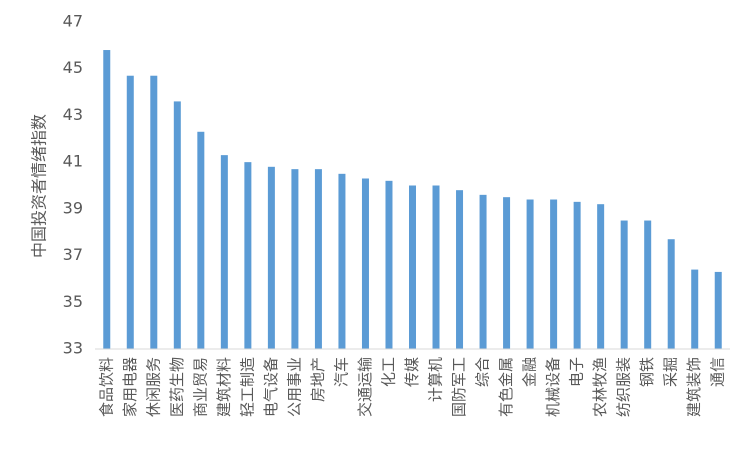 The image size is (750, 449). What do you see at coordinates (247, 387) in the screenshot?
I see `x-tick-label: 轻工制造` at bounding box center [247, 387].